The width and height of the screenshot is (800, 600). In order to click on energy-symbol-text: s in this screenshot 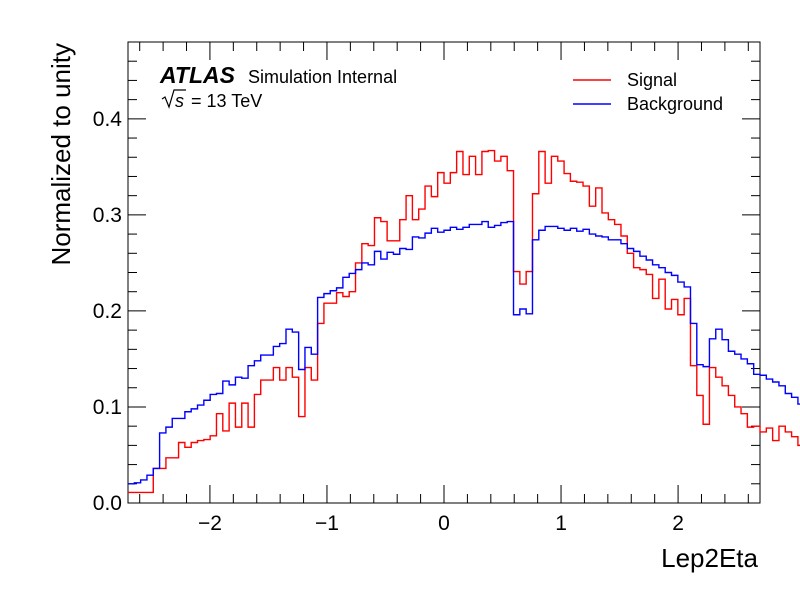, I will do `click(179, 101)`.